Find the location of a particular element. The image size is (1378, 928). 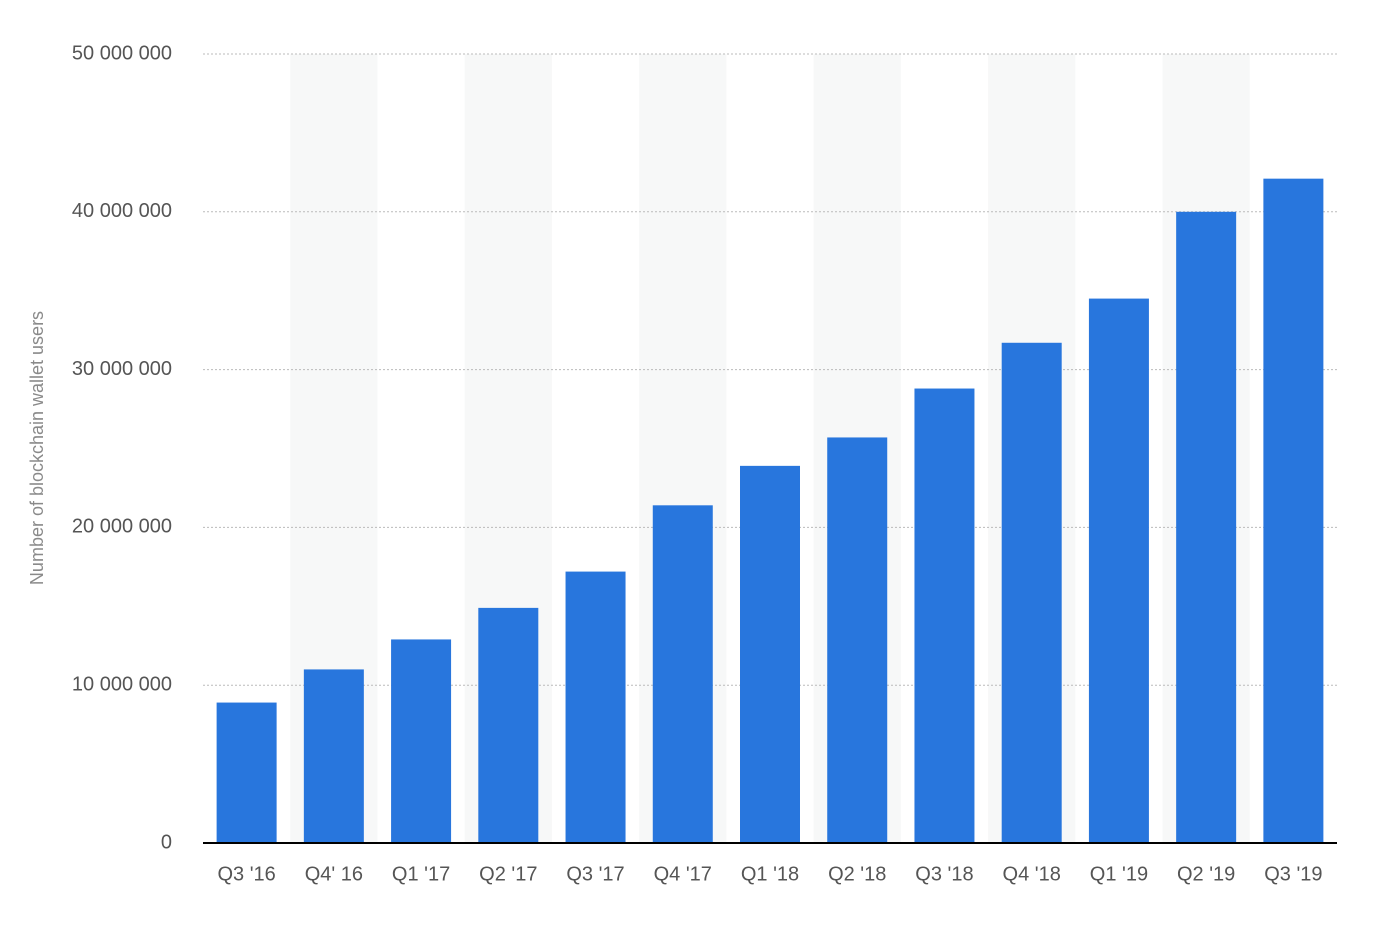

x-tick-label: Q4 '18 is located at coordinates (1032, 874).